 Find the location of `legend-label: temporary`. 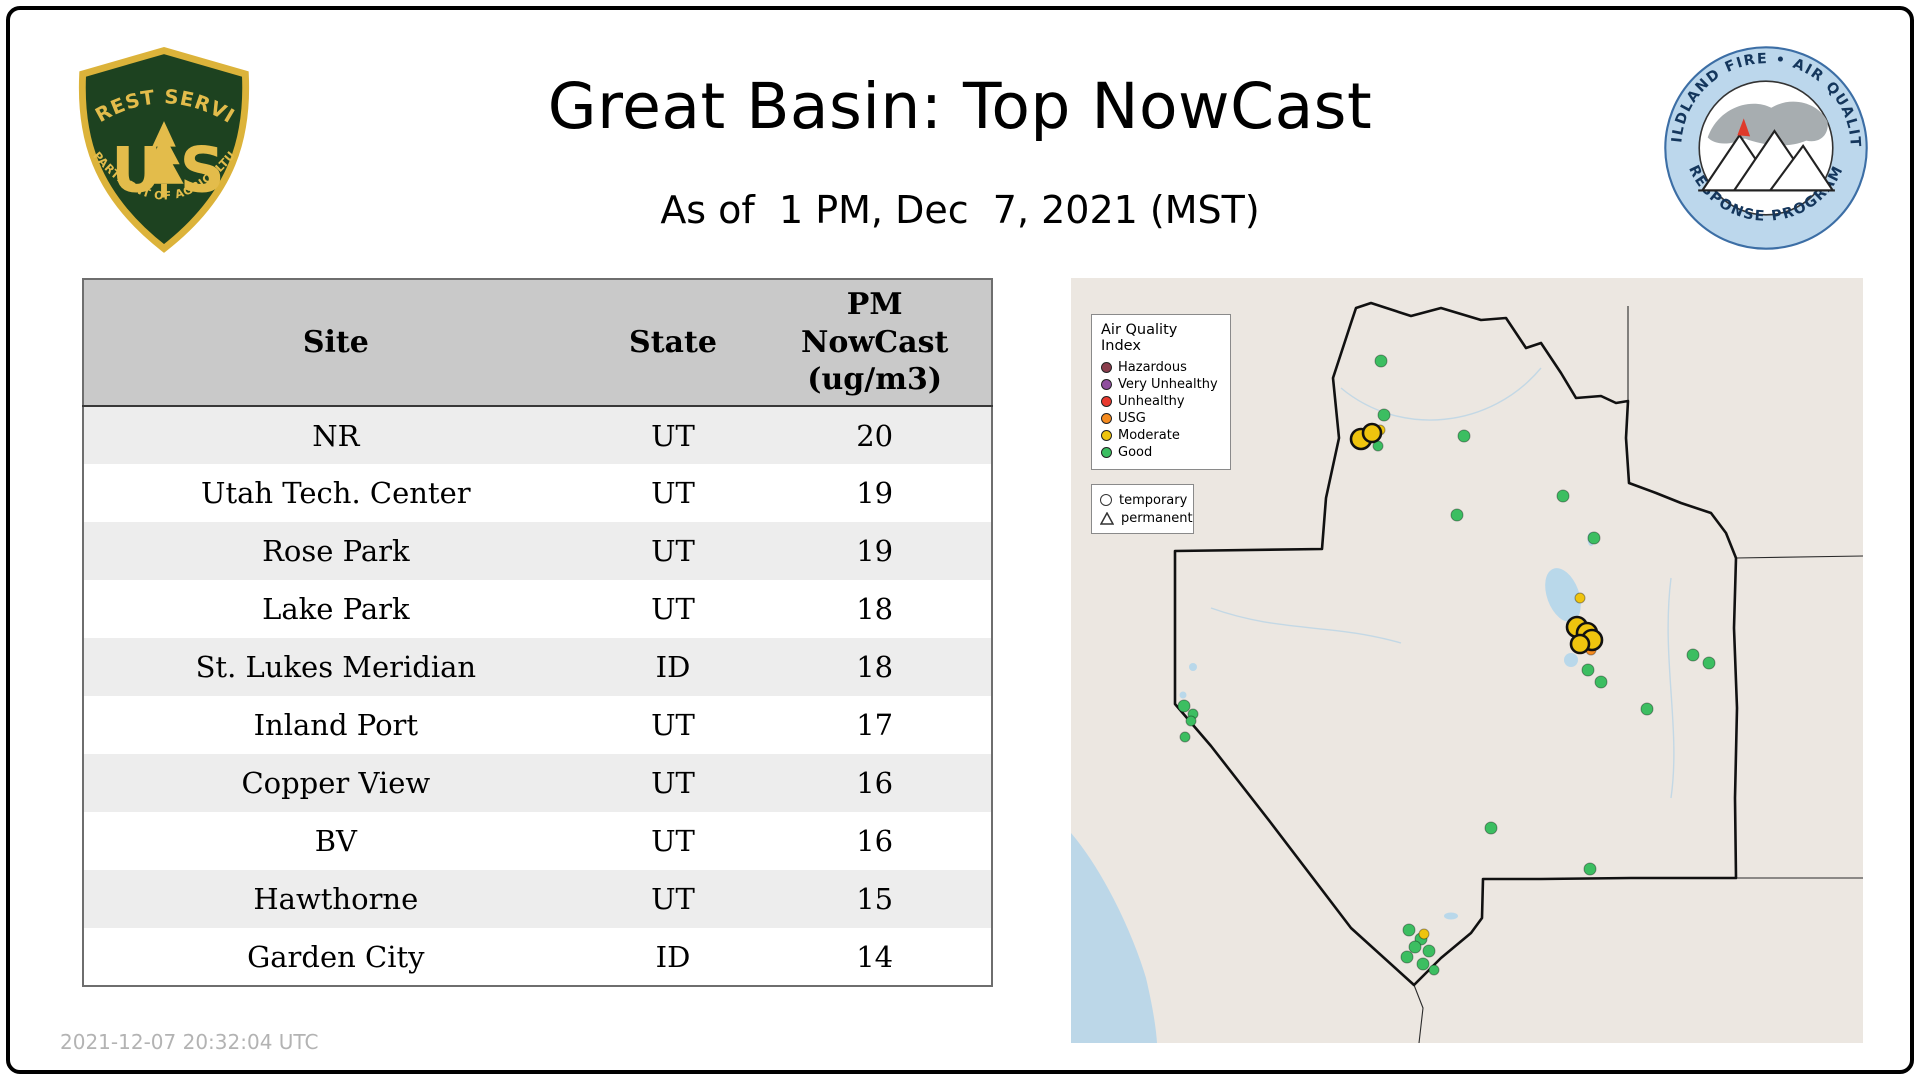

legend-label: temporary is located at coordinates (1153, 500).